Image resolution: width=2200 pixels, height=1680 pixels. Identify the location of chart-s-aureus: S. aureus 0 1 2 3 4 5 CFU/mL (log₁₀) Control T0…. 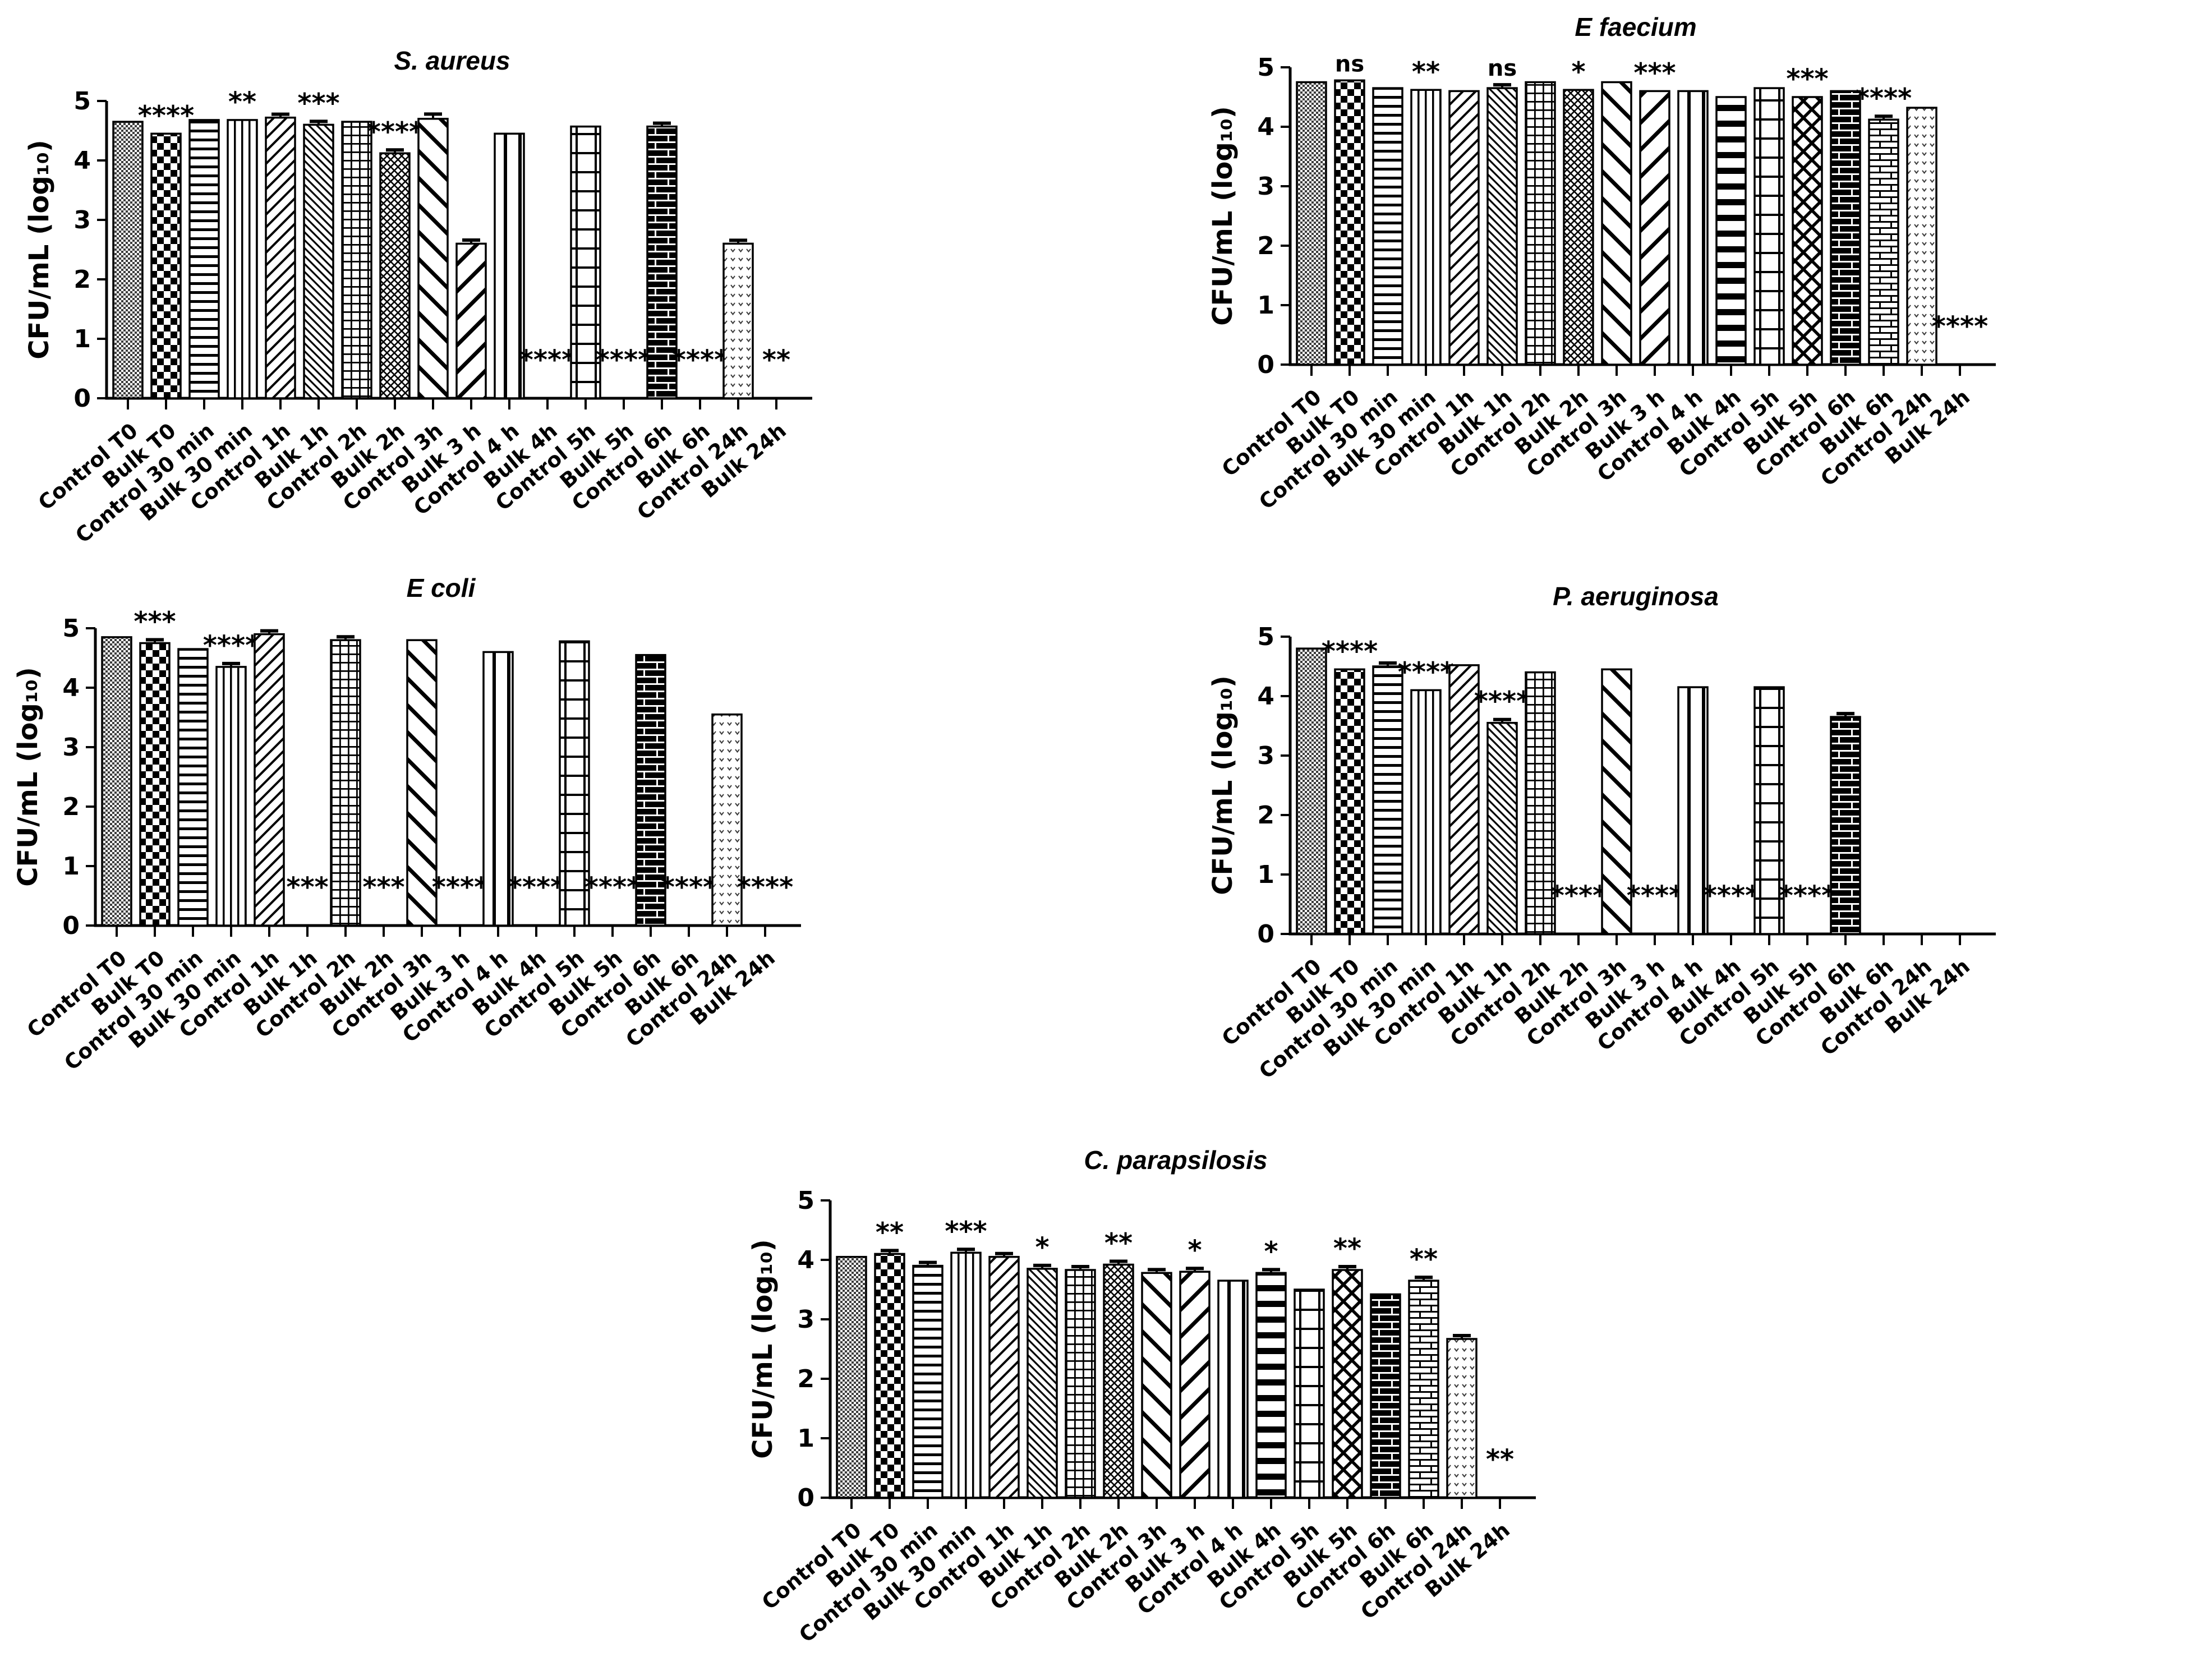
(460, 312).